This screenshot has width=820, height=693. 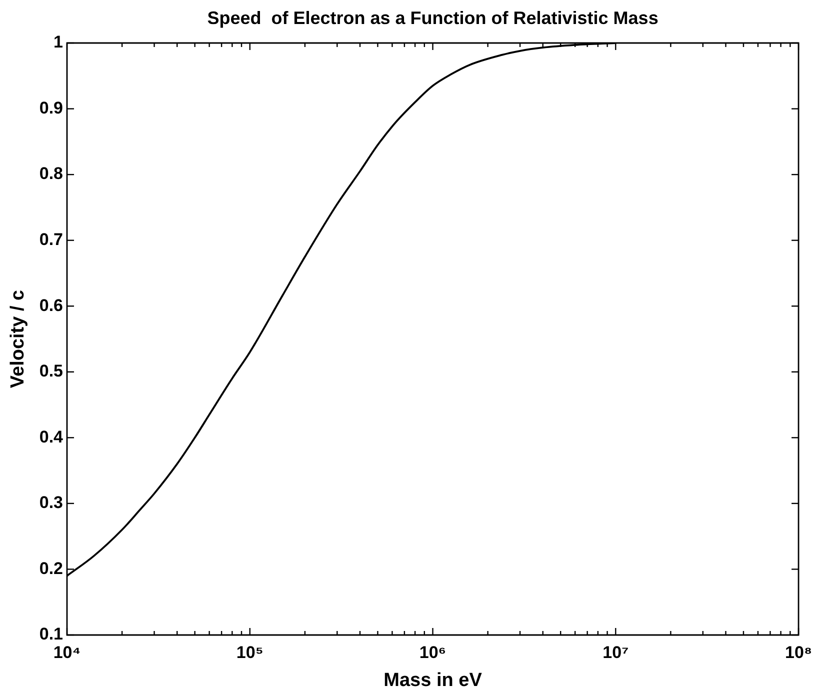 I want to click on y-tick-label: 0.4, so click(x=51, y=436).